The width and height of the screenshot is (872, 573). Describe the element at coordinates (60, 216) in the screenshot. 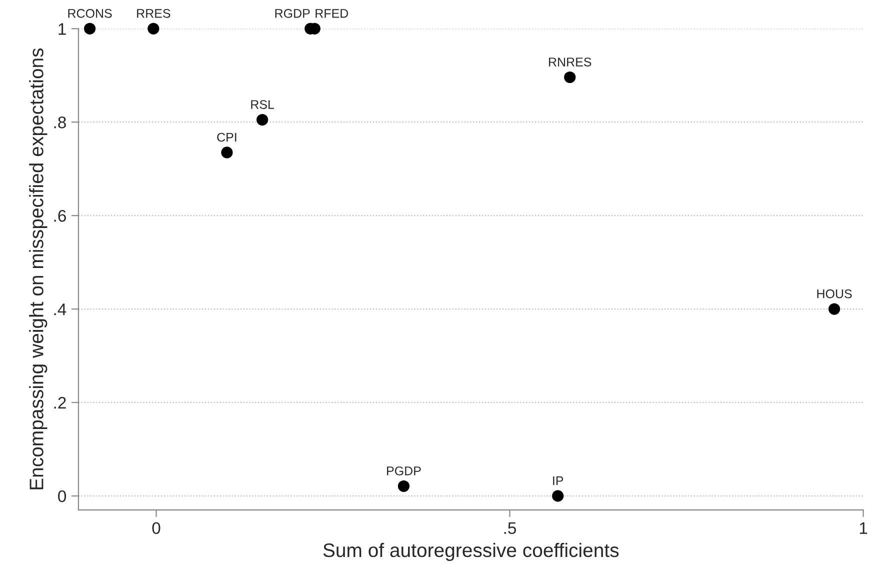

I see `y-tick-label: .6` at that location.